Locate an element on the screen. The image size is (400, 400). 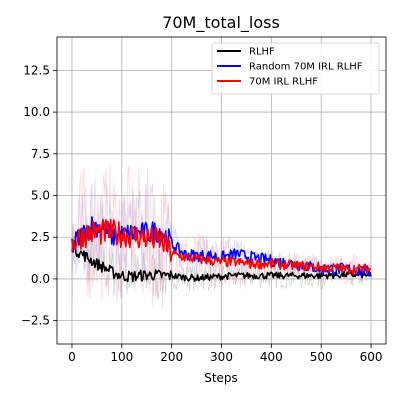
legend-label: Random 70M IRL RLHF is located at coordinates (306, 67).